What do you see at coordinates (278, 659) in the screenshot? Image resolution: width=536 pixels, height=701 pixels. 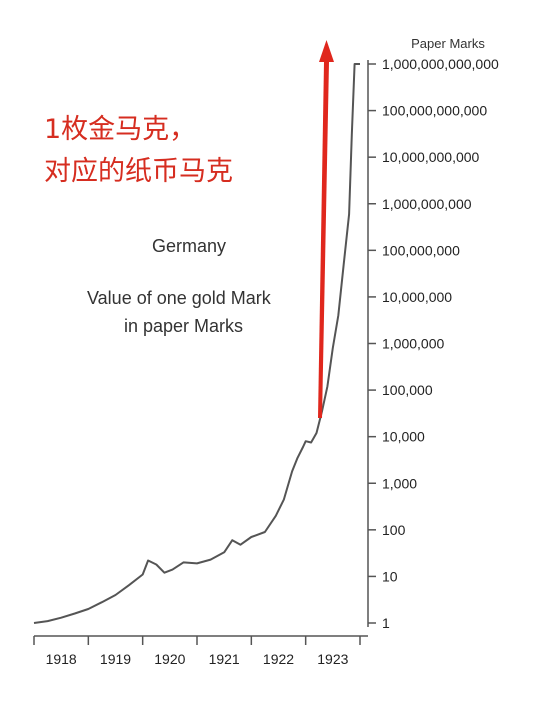 I see `x-tick-label: 1922` at bounding box center [278, 659].